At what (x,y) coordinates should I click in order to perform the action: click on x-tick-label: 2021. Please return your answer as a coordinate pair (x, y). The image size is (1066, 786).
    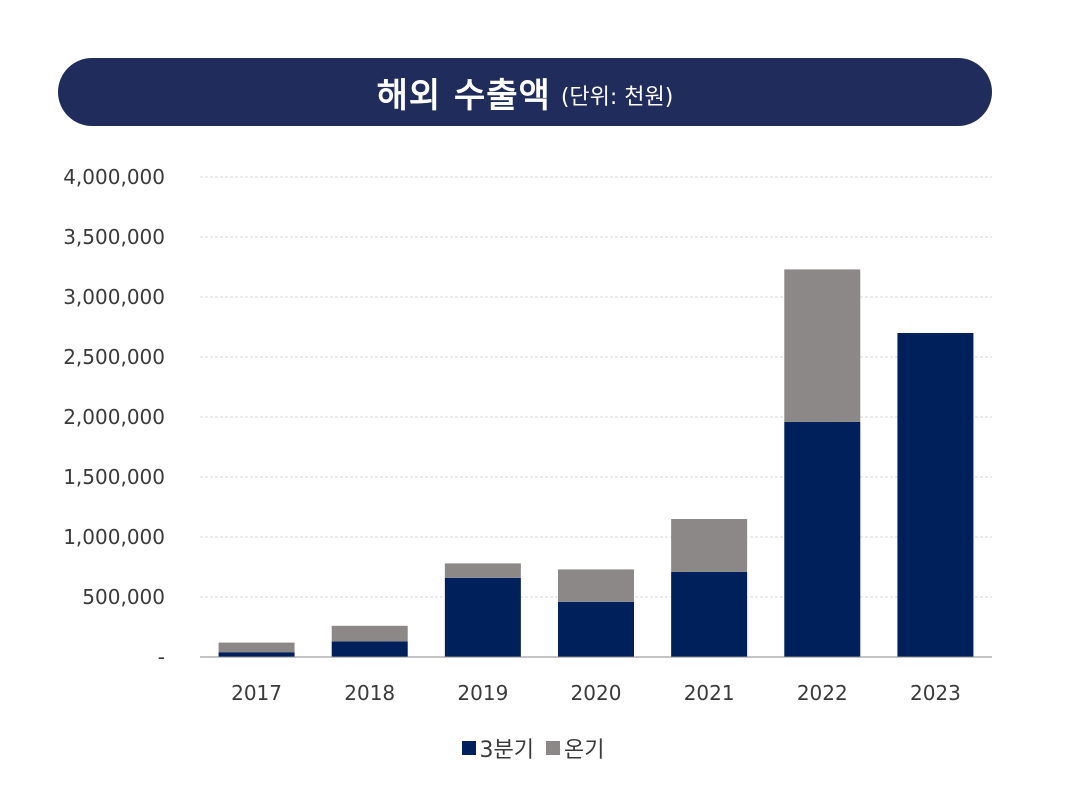
    Looking at the image, I should click on (709, 693).